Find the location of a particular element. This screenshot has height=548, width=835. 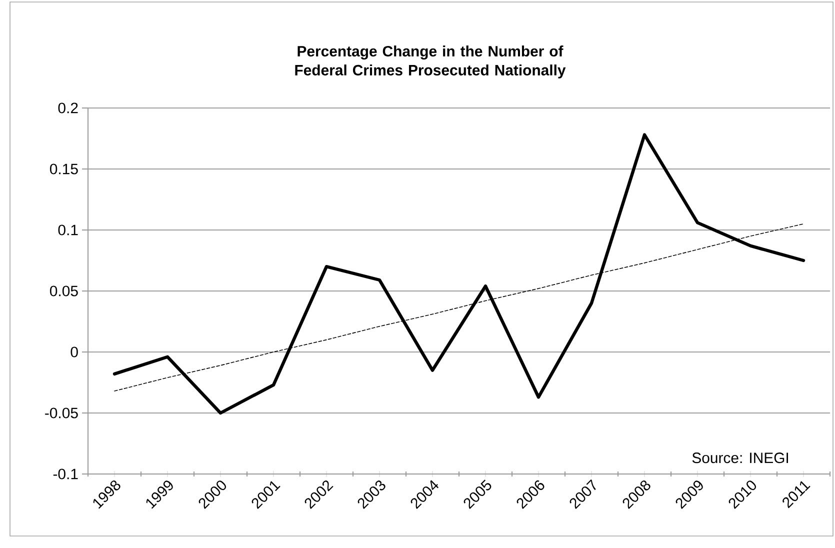

y-tick-label: -0.05 is located at coordinates (61, 413).